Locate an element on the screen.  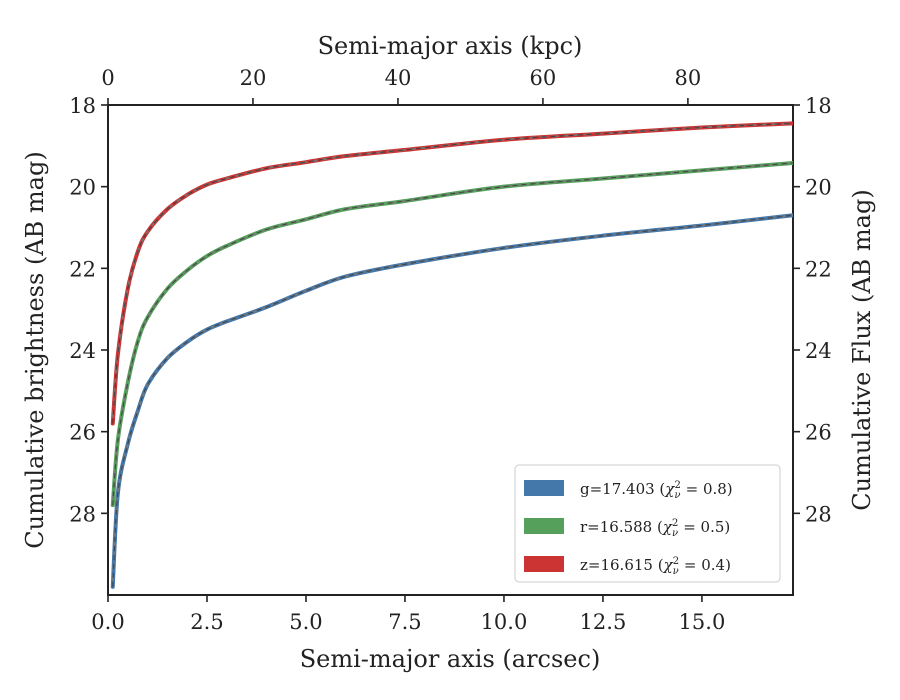
bottom-x-axis: 0.0 2.5 5.0 7.5 10.0 12.5 15.0 is located at coordinates (408, 614).